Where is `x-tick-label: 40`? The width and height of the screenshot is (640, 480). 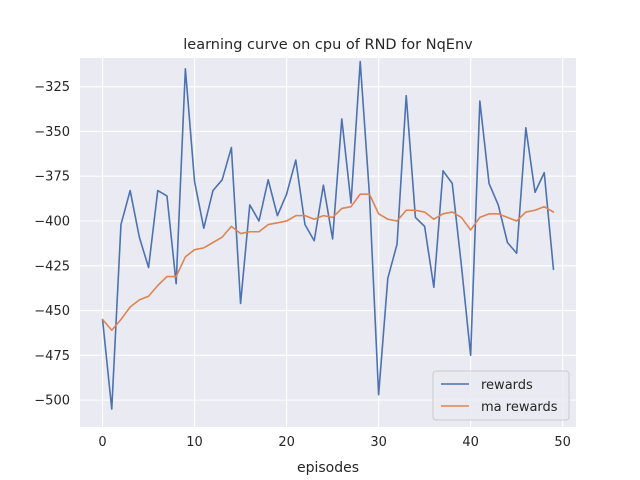 x-tick-label: 40 is located at coordinates (470, 442).